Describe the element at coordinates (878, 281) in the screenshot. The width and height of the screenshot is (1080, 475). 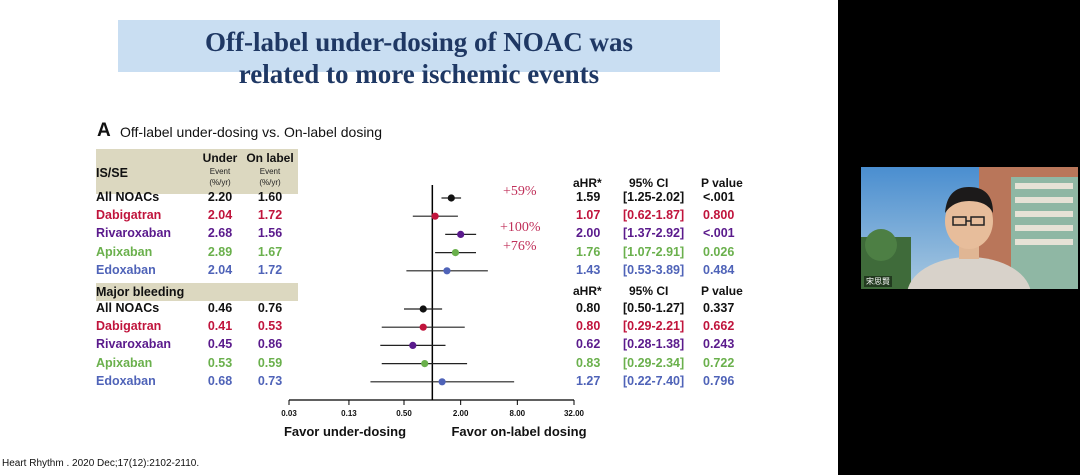
I see `participant-name-label: 宋思賢` at that location.